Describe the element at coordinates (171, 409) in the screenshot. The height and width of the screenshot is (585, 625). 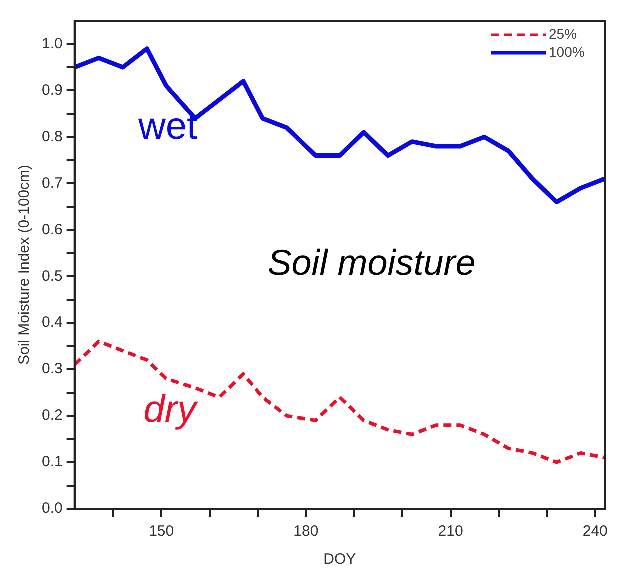
I see `annotation: dry` at that location.